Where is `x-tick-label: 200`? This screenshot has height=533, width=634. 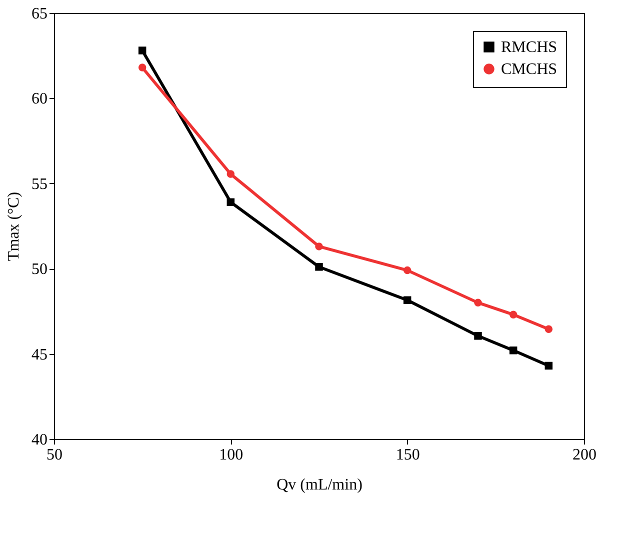 x-tick-label: 200 is located at coordinates (584, 455).